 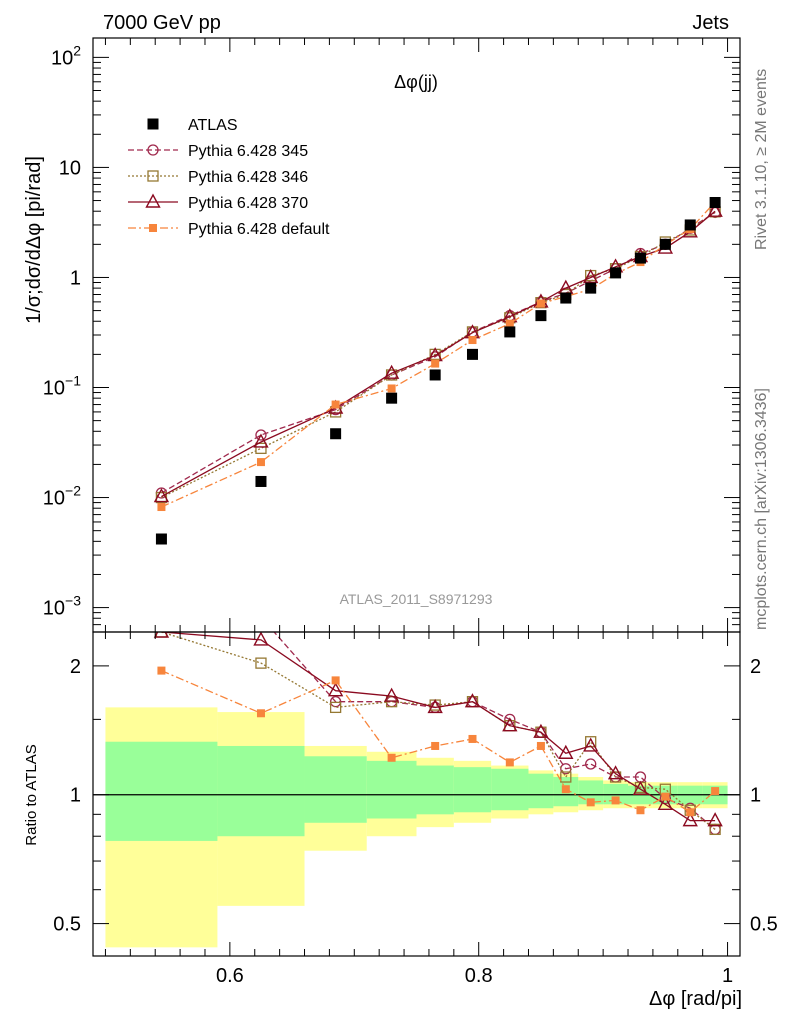 I want to click on ratio-ytick-label-left: 1, so click(x=75, y=796).